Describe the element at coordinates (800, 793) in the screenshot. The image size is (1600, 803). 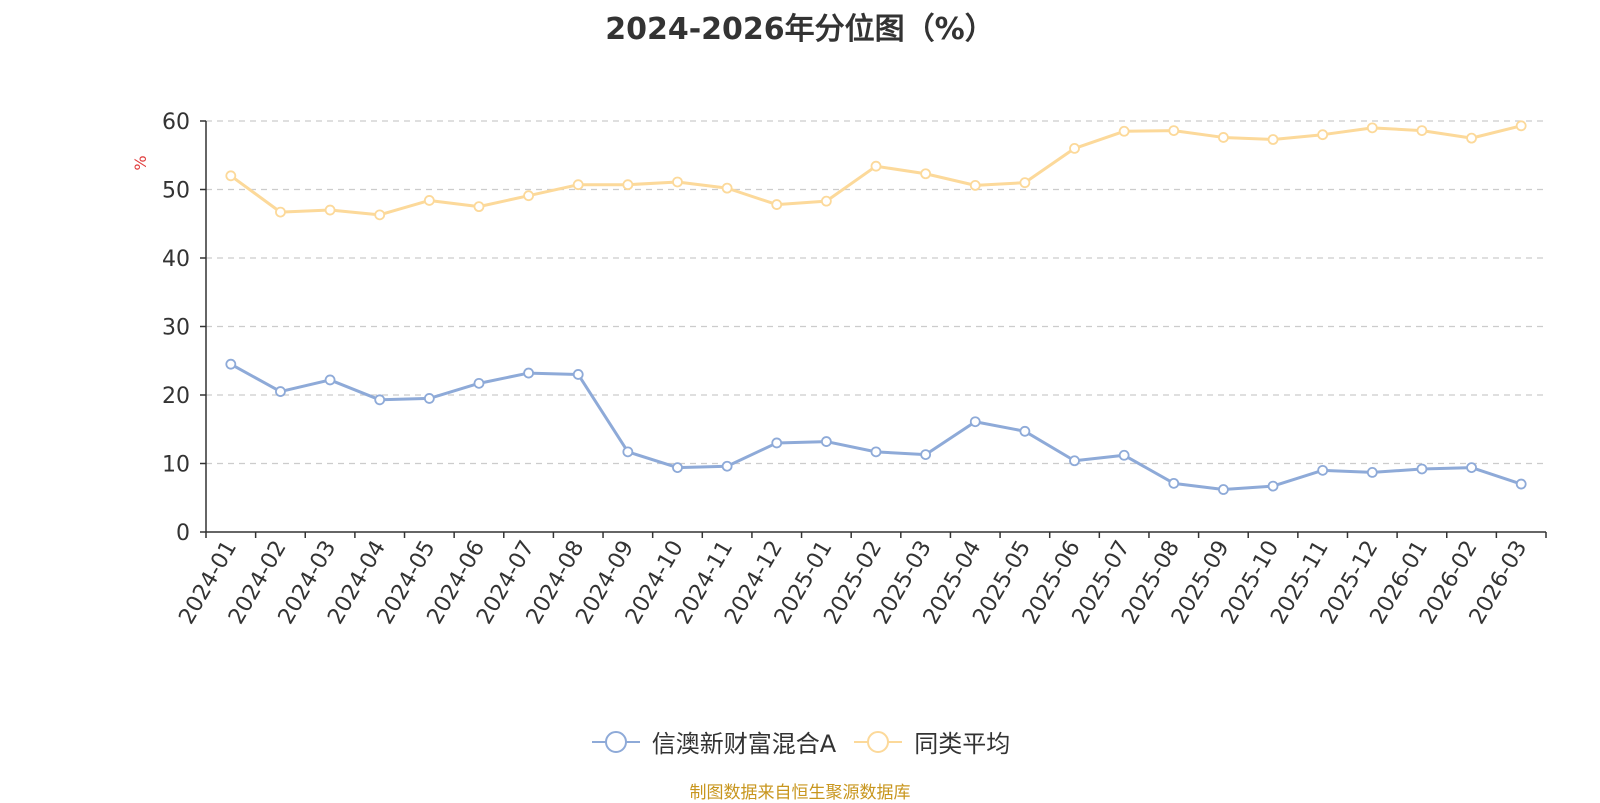
I see `data-source-note: 制图数据来自恒生聚源数据库` at that location.